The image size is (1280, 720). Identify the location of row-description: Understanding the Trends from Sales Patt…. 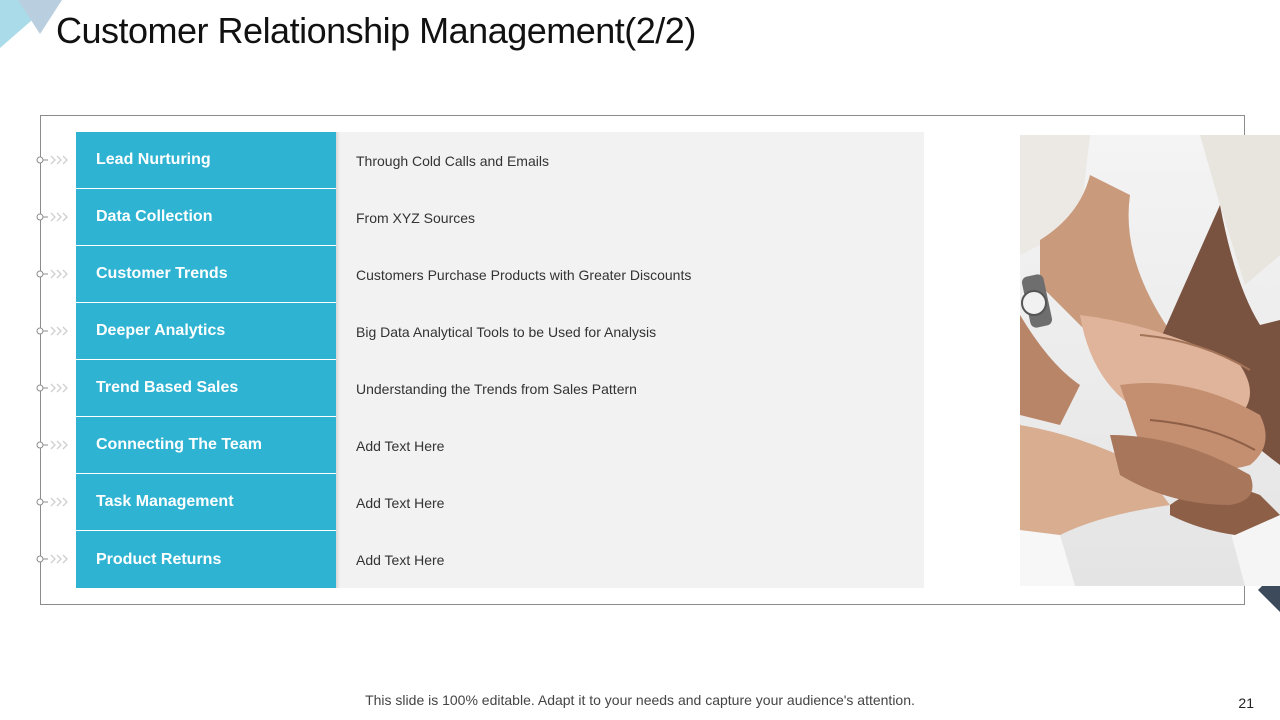
(496, 388).